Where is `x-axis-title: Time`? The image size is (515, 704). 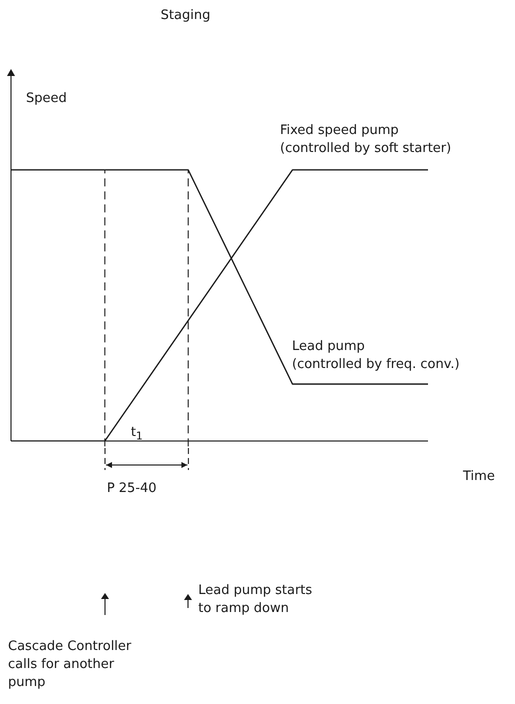 x-axis-title: Time is located at coordinates (479, 477).